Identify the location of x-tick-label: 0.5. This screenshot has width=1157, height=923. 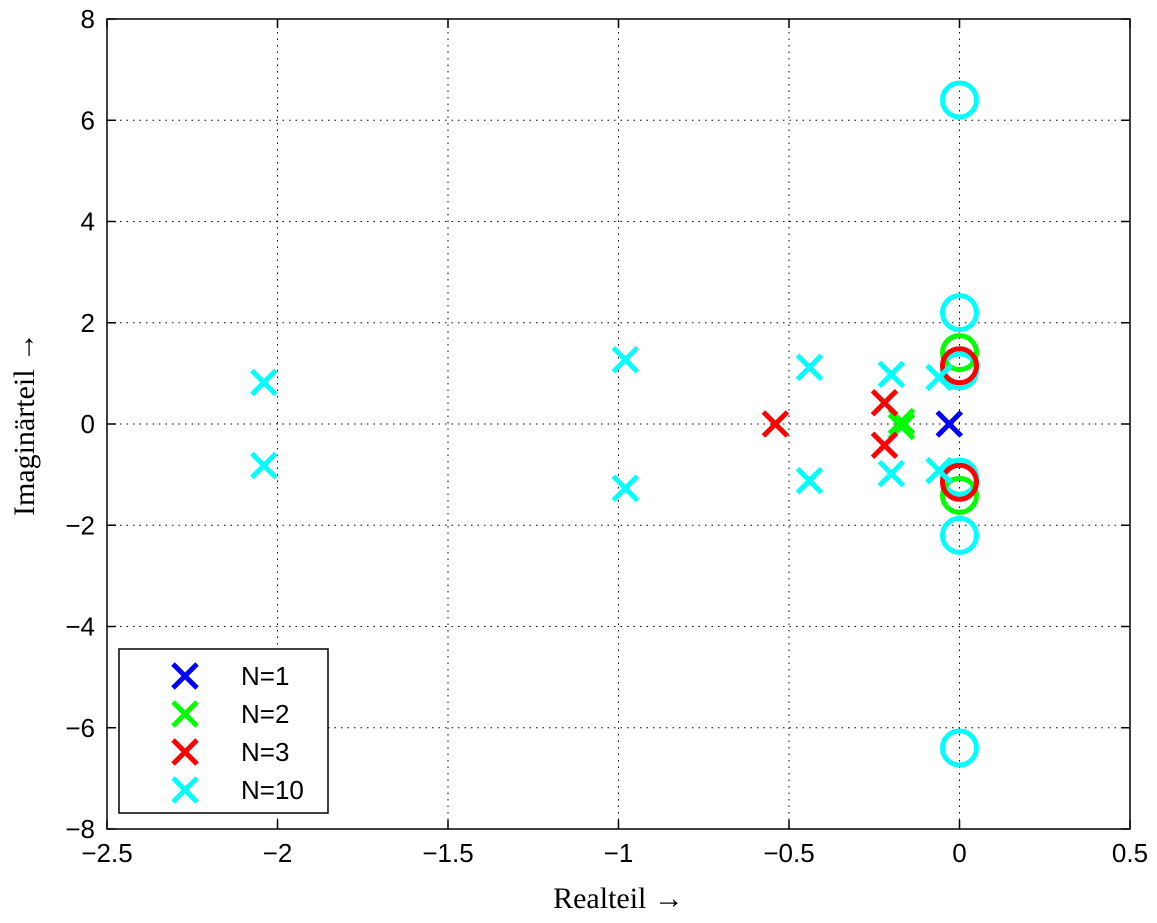
(1130, 853).